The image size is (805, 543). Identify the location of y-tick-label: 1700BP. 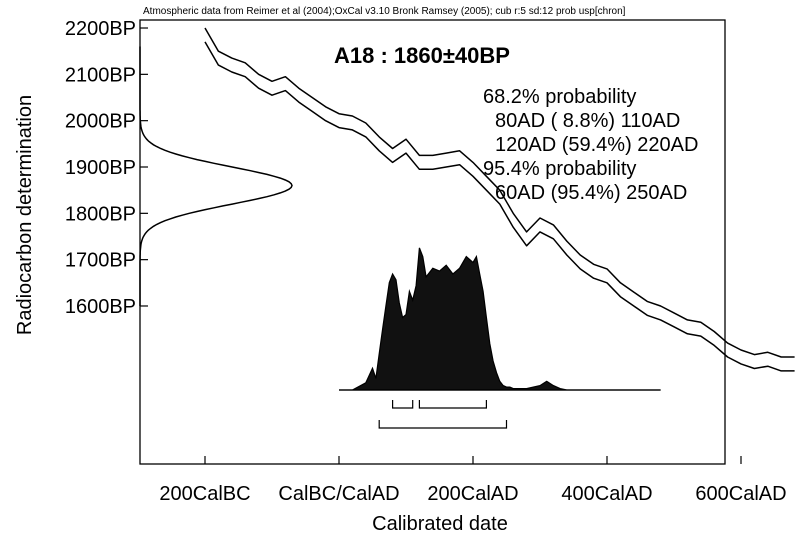
(100, 261).